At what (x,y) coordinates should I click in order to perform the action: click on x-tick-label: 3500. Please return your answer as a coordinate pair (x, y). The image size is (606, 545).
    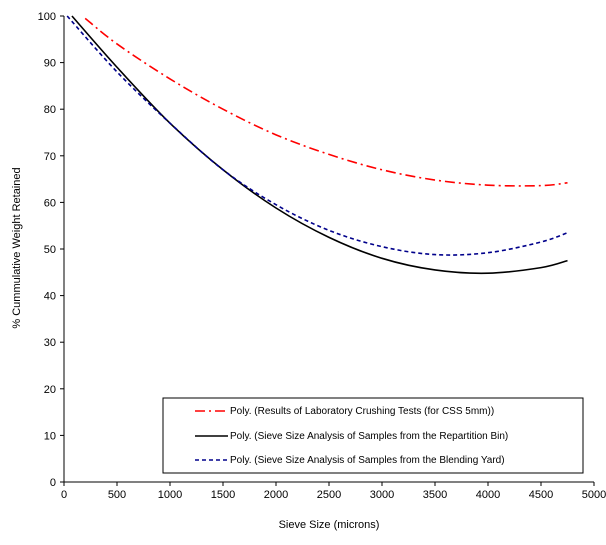
    Looking at the image, I should click on (435, 495).